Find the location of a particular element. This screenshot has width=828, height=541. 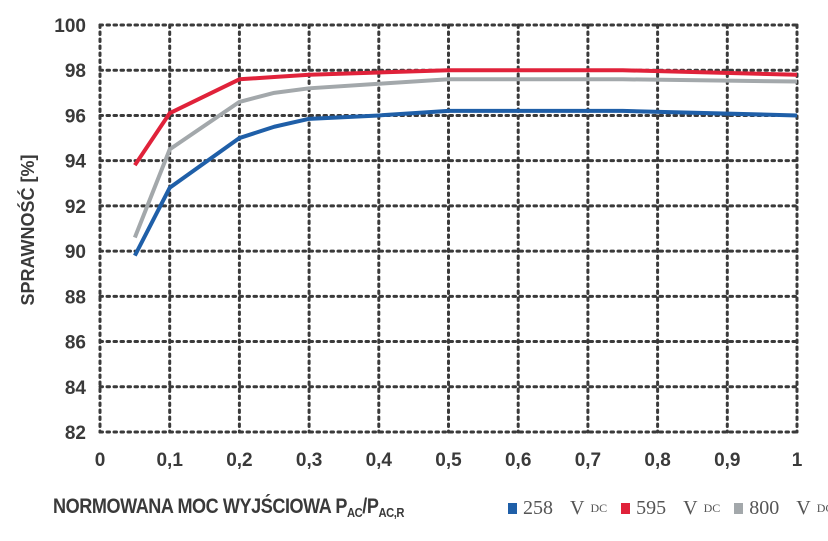

y-tick-label: 100 is located at coordinates (70, 26).